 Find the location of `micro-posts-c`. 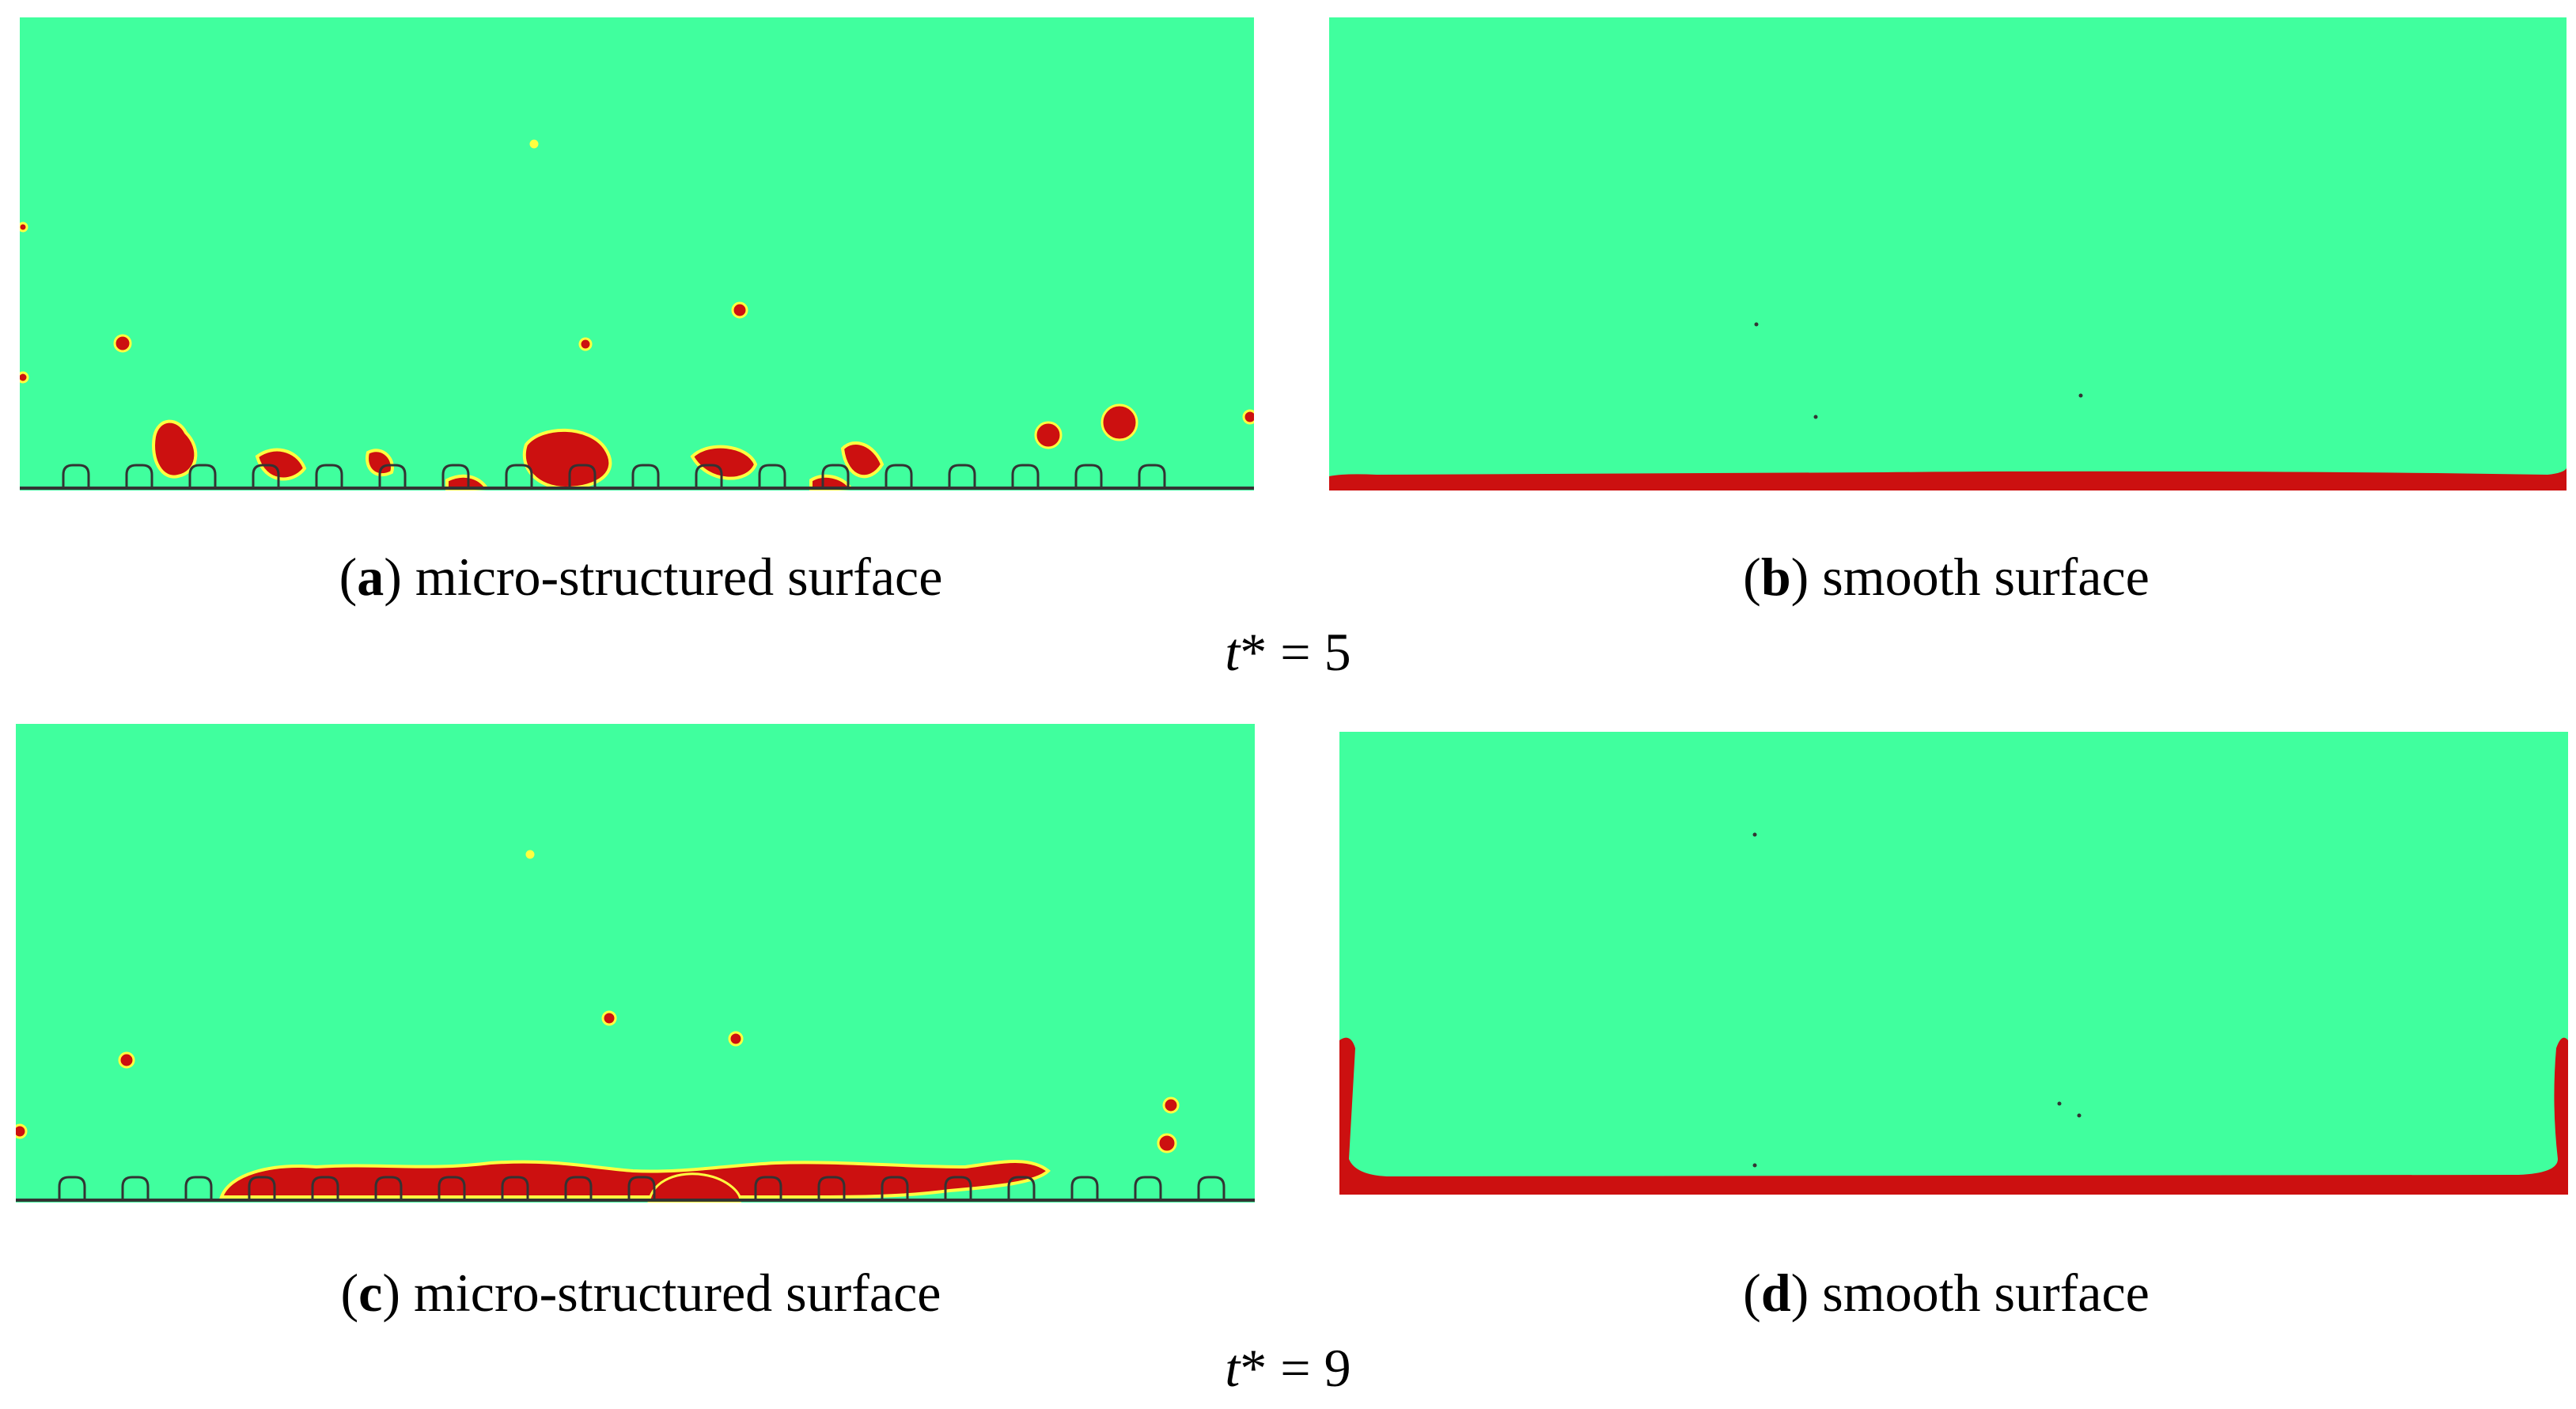

micro-posts-c is located at coordinates (641, 1187).